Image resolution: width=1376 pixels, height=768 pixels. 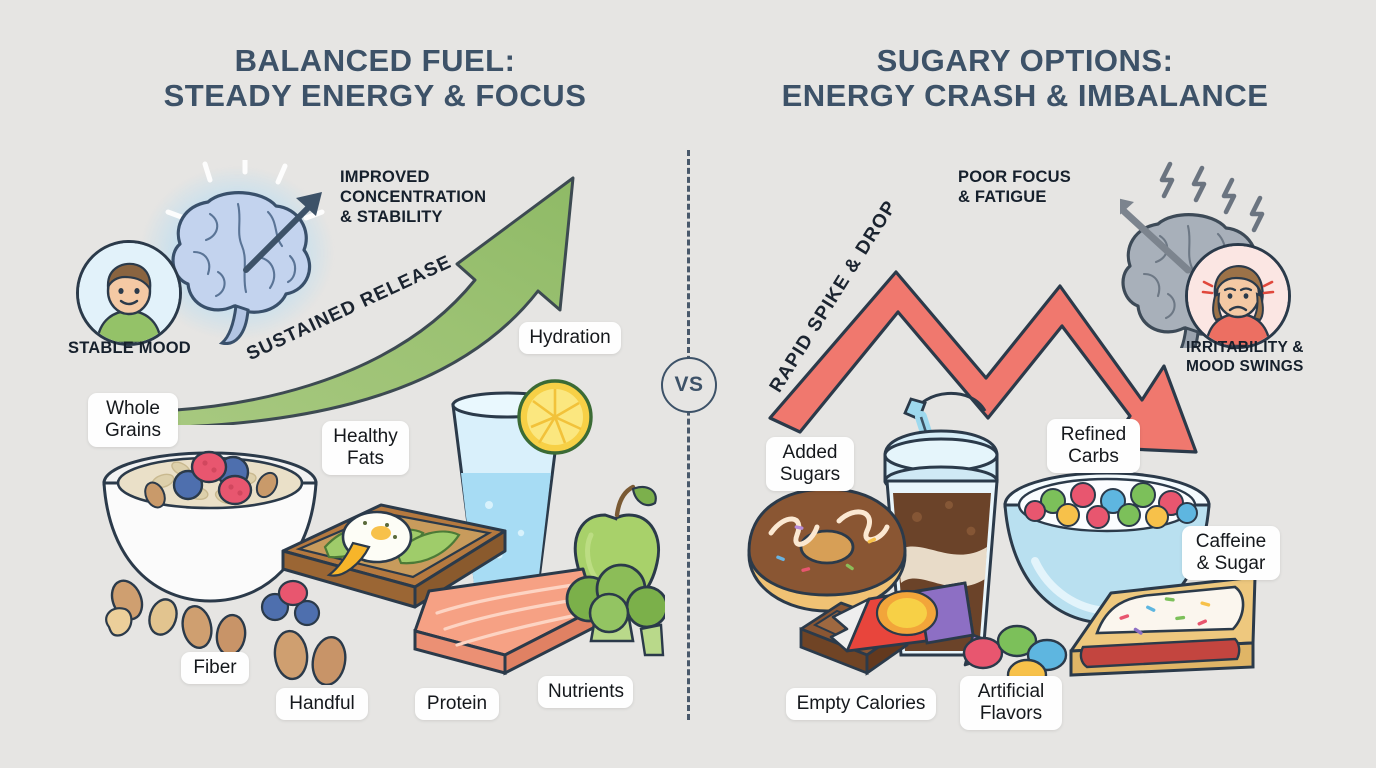 What do you see at coordinates (688, 435) in the screenshot?
I see `panel-divider` at bounding box center [688, 435].